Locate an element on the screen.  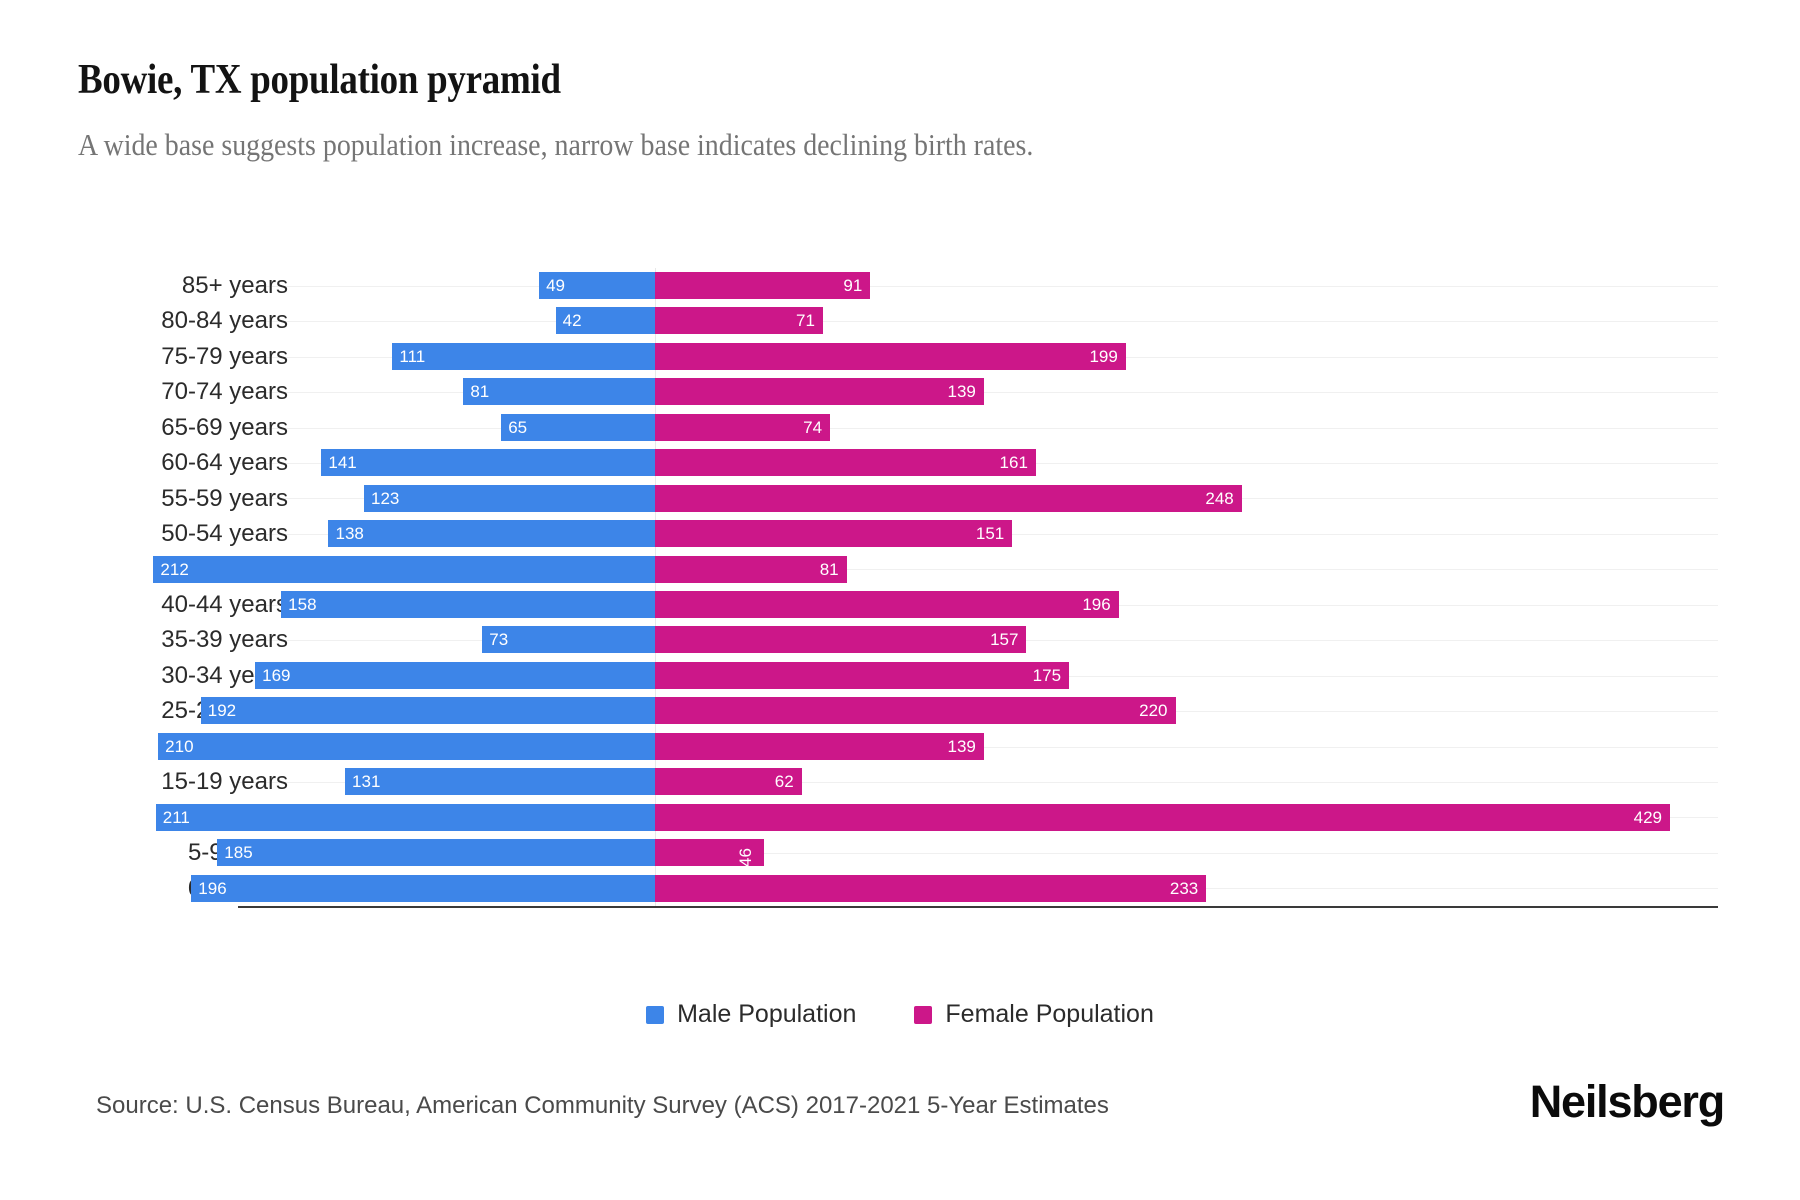
female-value-label: 91 is located at coordinates (853, 285).